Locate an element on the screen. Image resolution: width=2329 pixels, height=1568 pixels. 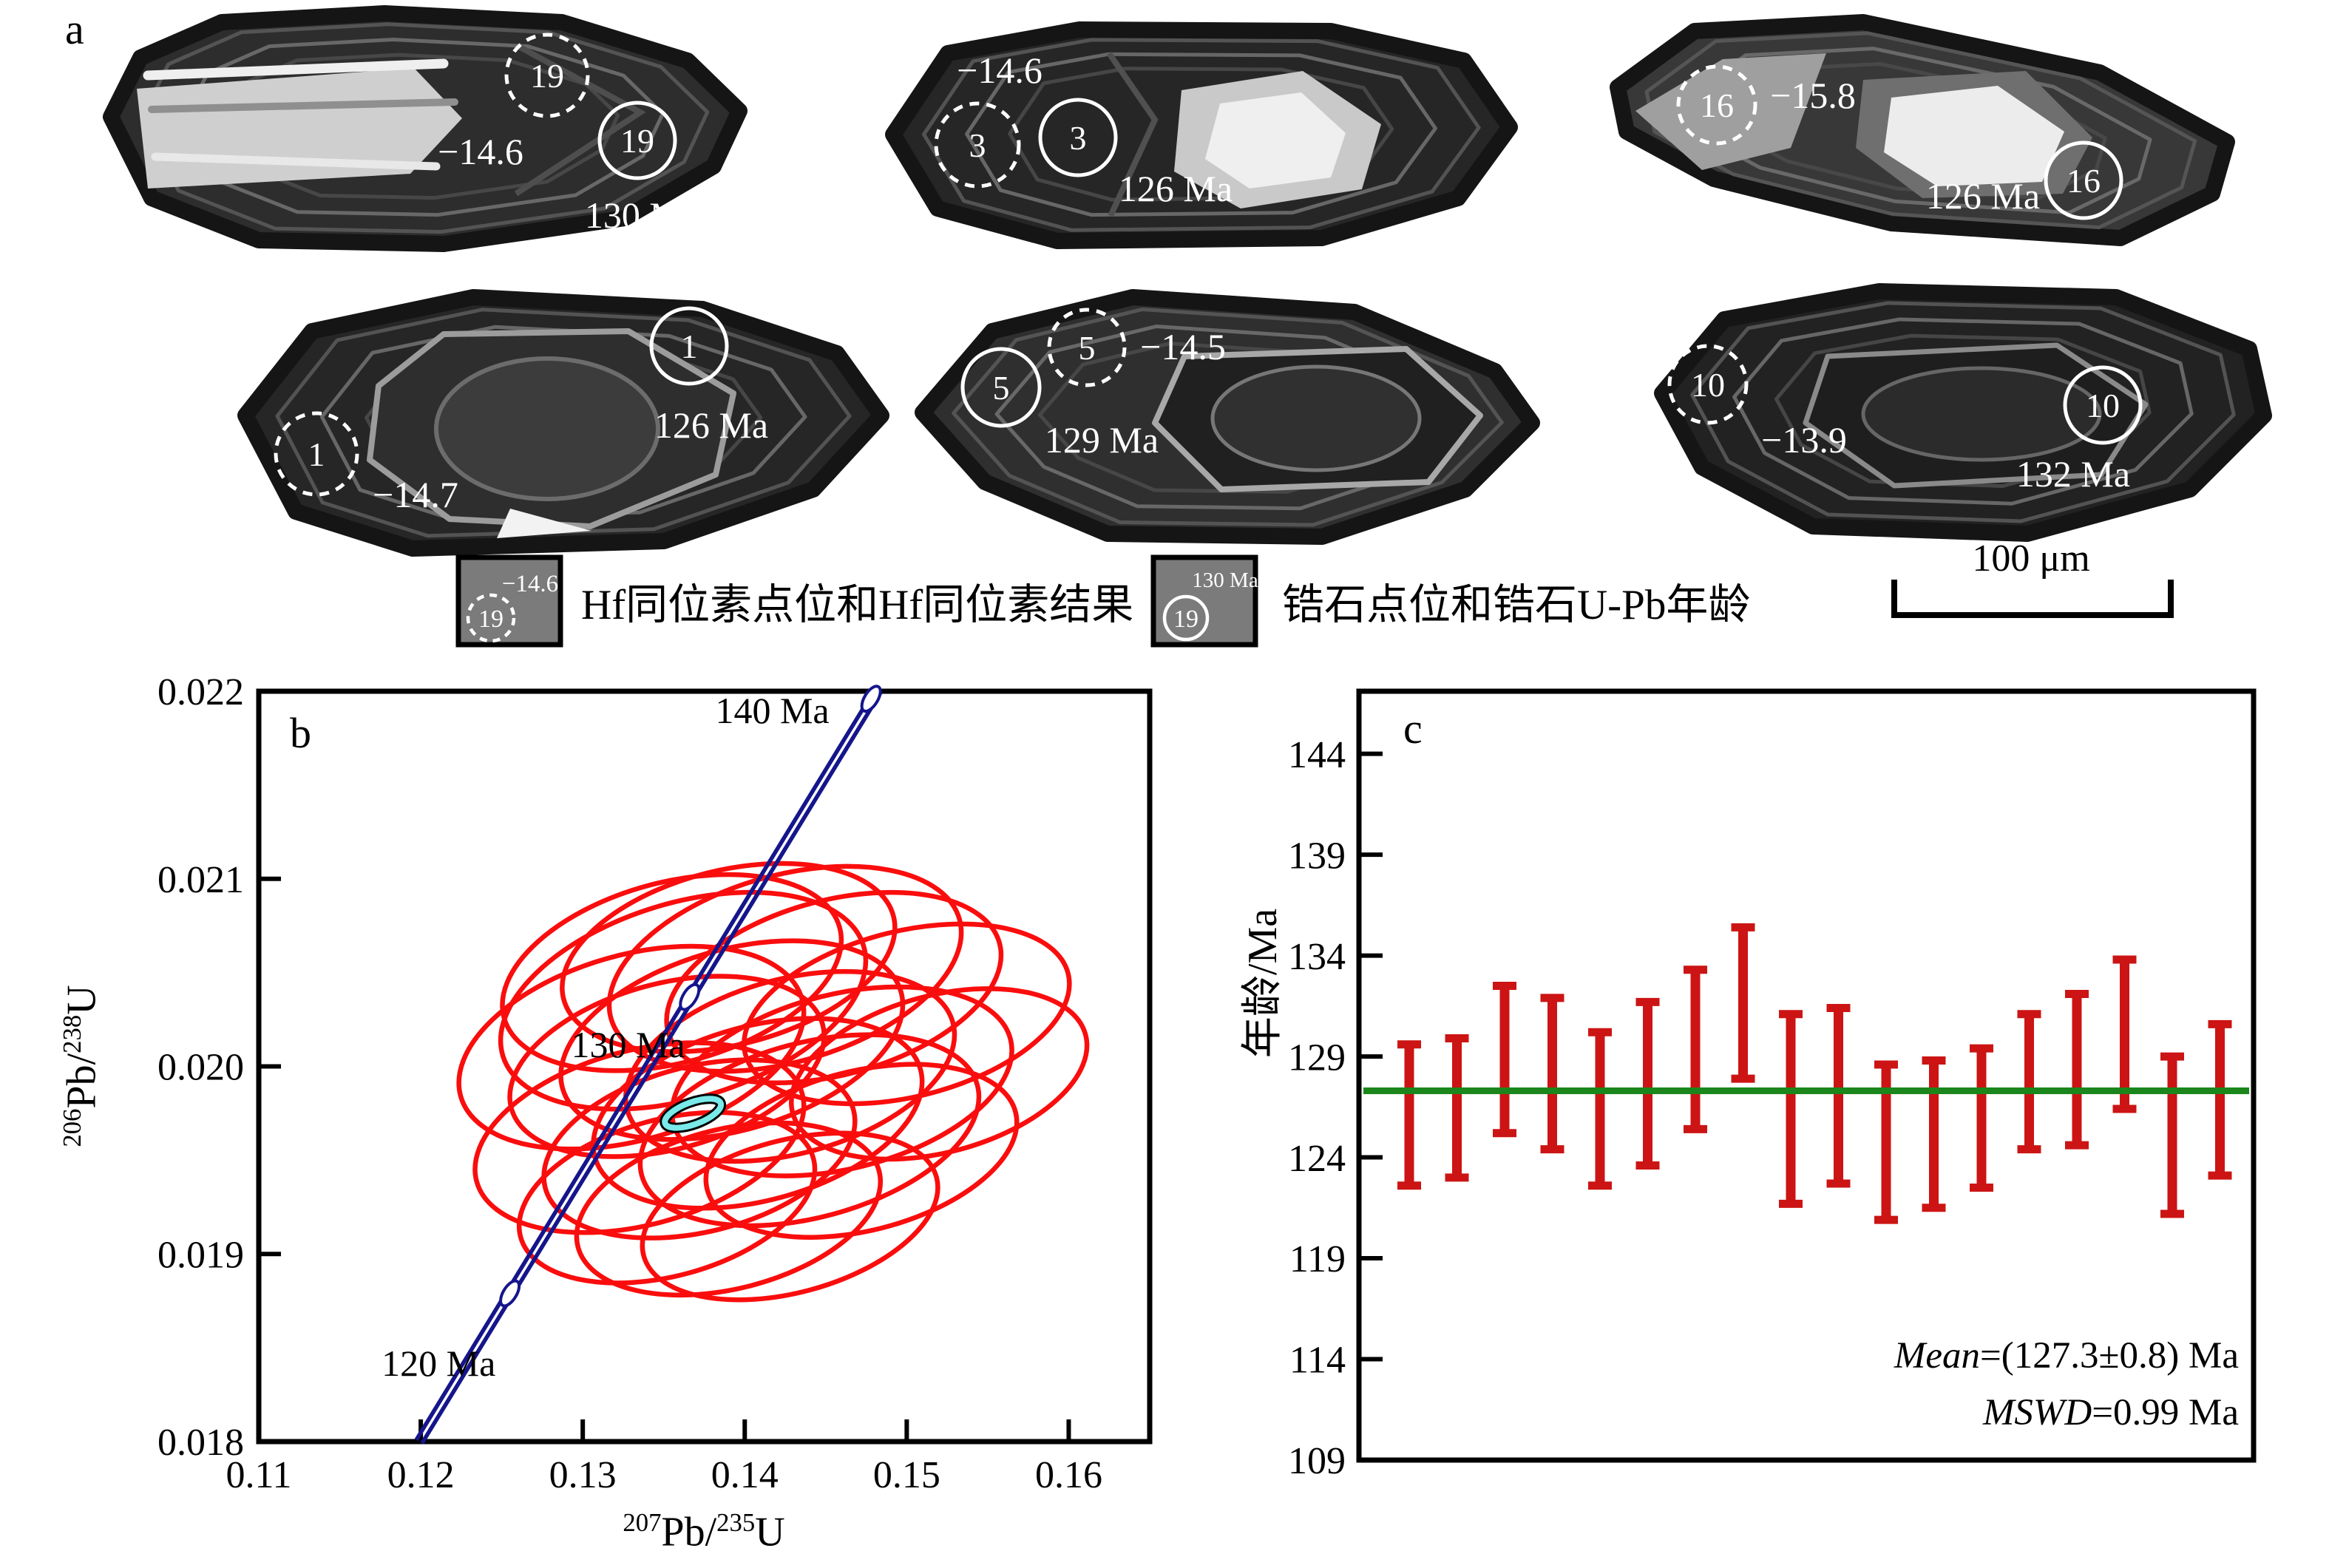
upb-spot-number: 10 is located at coordinates (2103, 405).